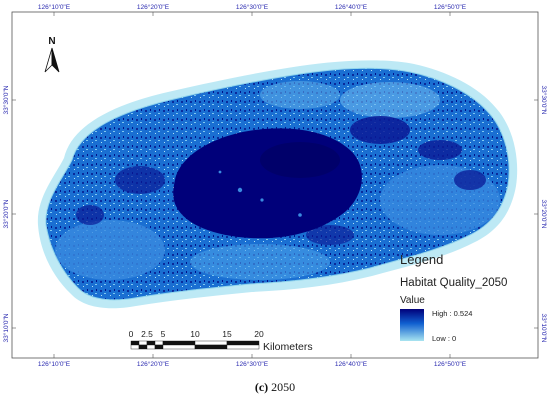  Describe the element at coordinates (544, 214) in the screenshot. I see `right-coord-label: 33°20'0"N` at that location.